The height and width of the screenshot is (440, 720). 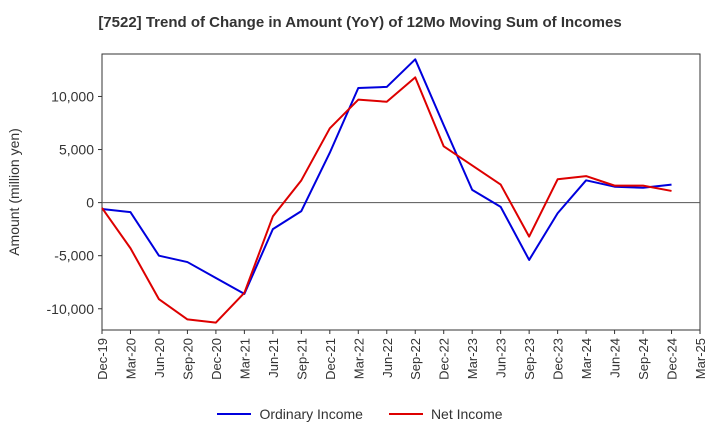 I want to click on x-tick-label: Dec-22, so click(x=444, y=359).